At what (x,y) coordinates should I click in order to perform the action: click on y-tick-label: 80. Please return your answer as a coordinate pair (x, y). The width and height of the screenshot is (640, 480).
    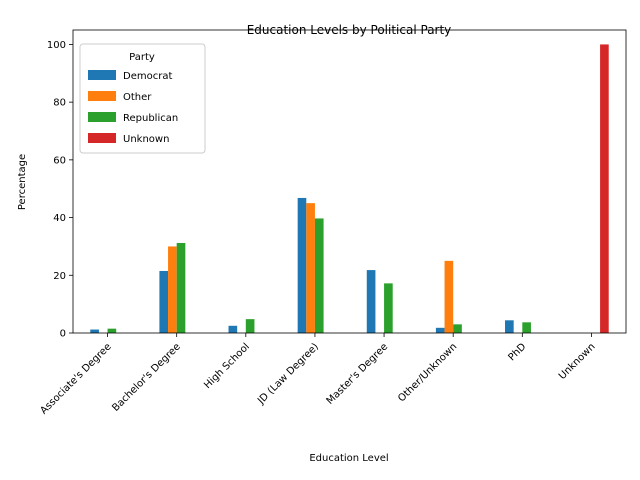
    Looking at the image, I should click on (59, 103).